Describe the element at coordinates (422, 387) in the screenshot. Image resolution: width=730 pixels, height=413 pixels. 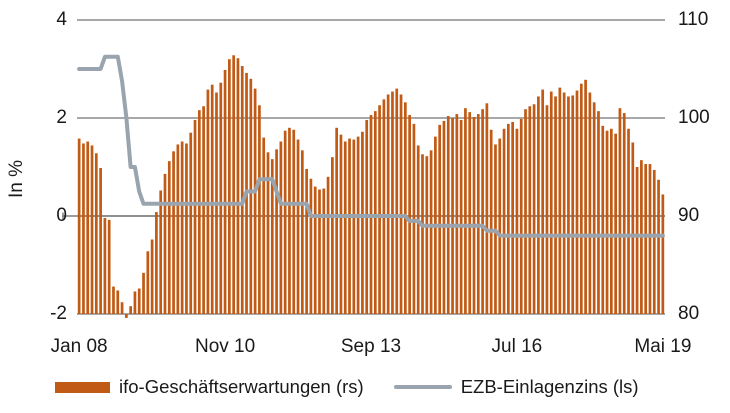
I see `legend-line-swatch-icon` at that location.